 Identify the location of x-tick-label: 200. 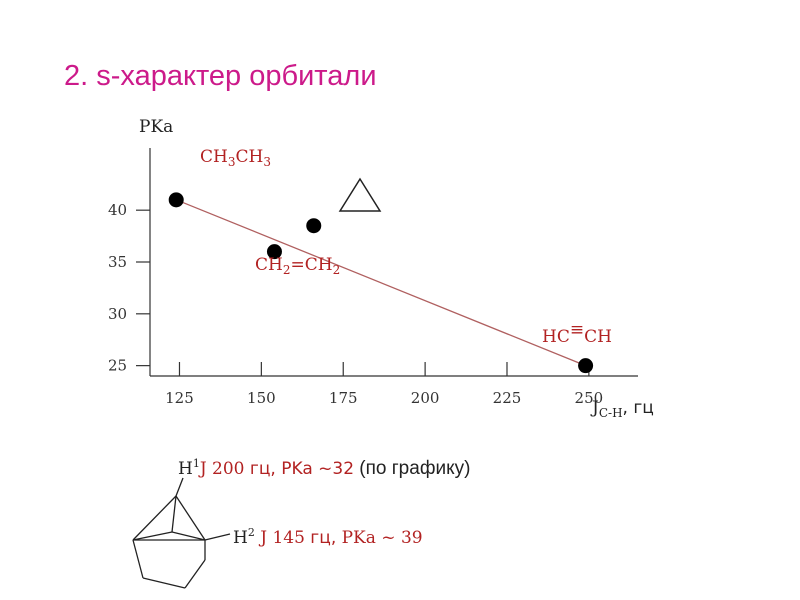
(425, 398).